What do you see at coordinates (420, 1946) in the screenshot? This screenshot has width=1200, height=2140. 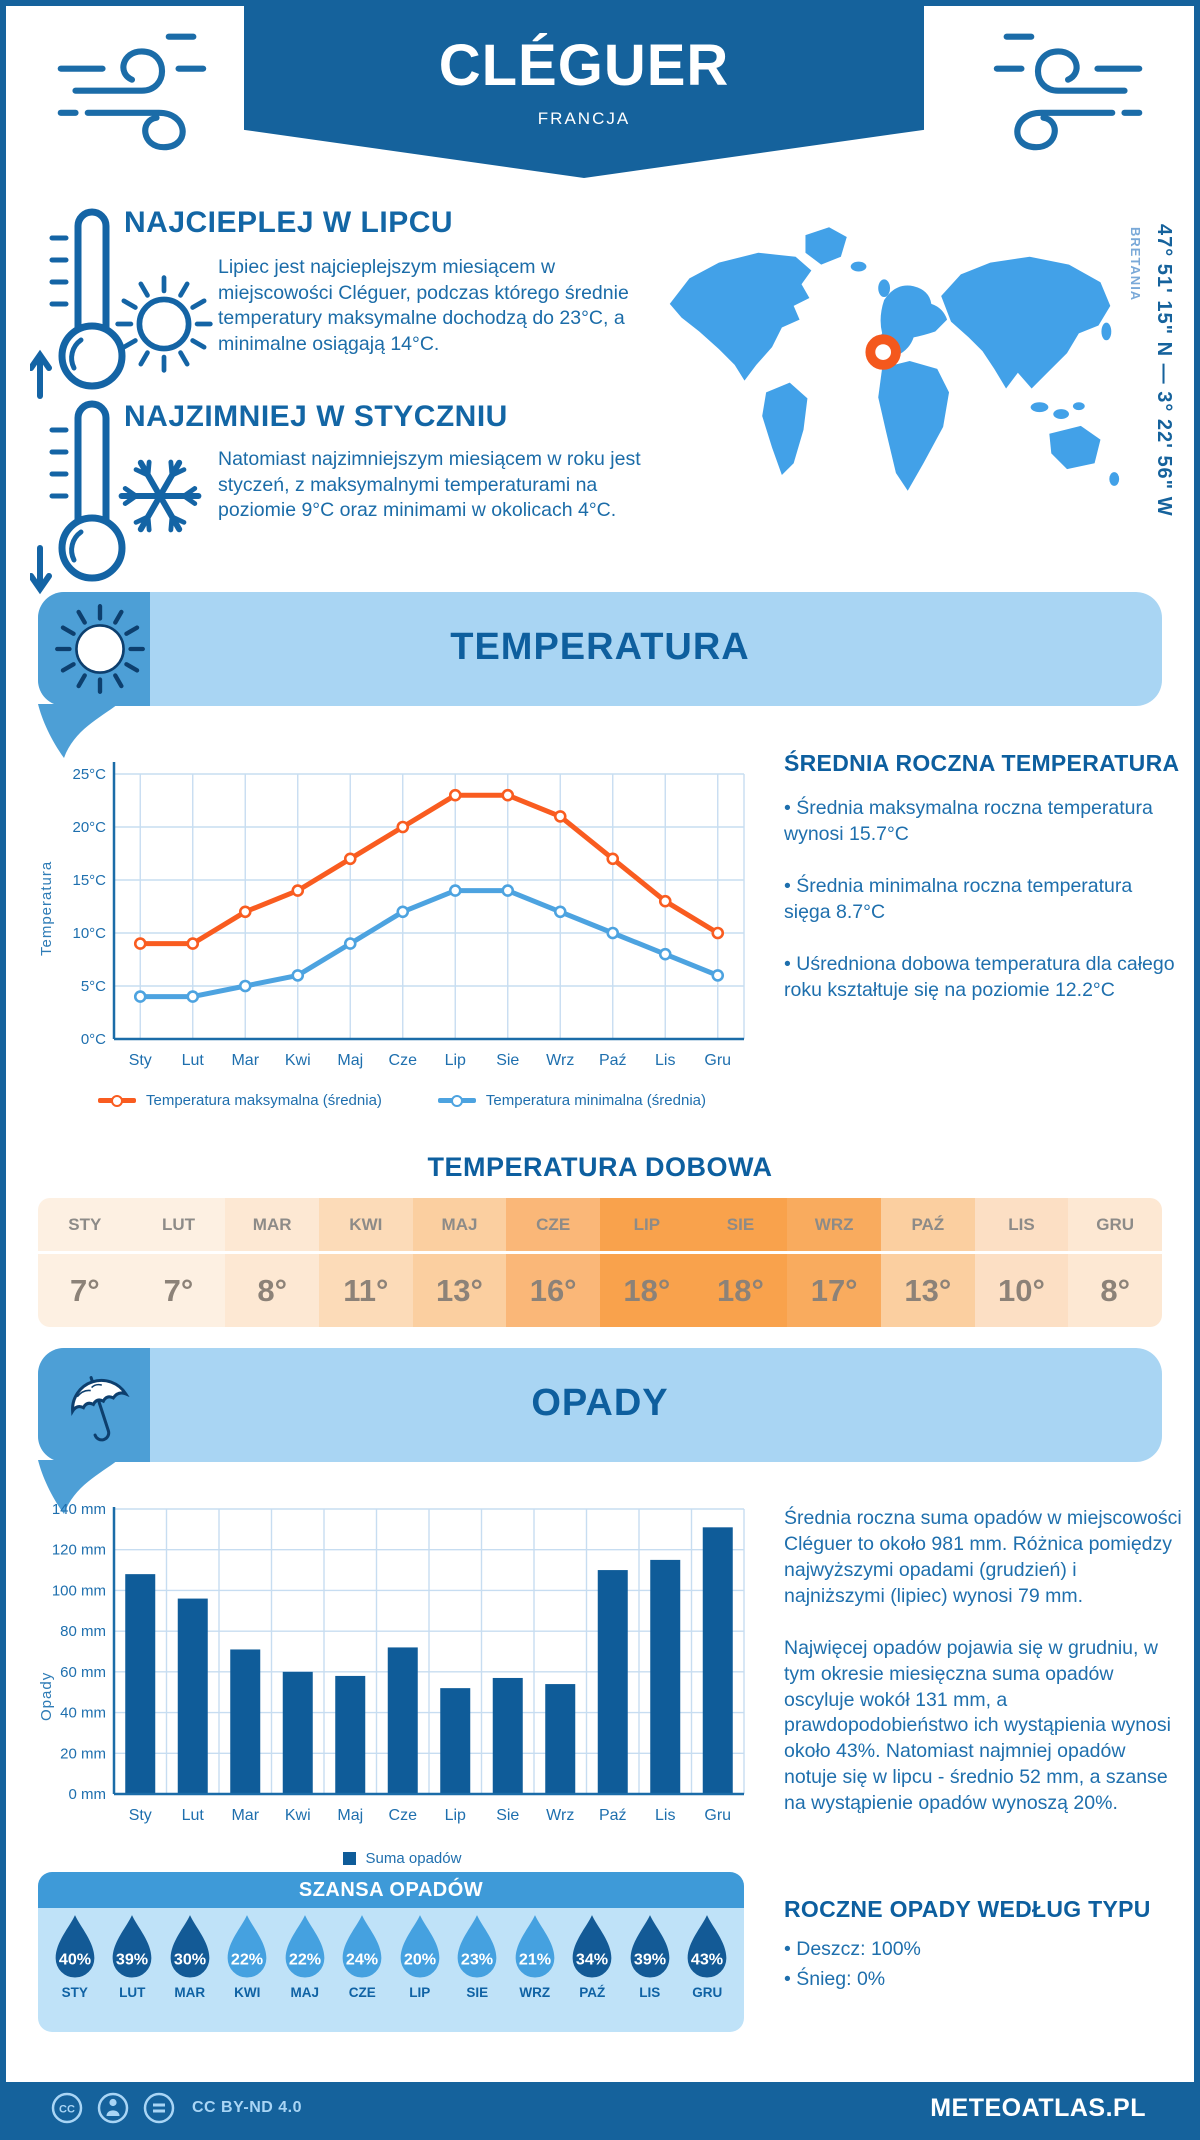 I see `droplet-icon: 20%` at bounding box center [420, 1946].